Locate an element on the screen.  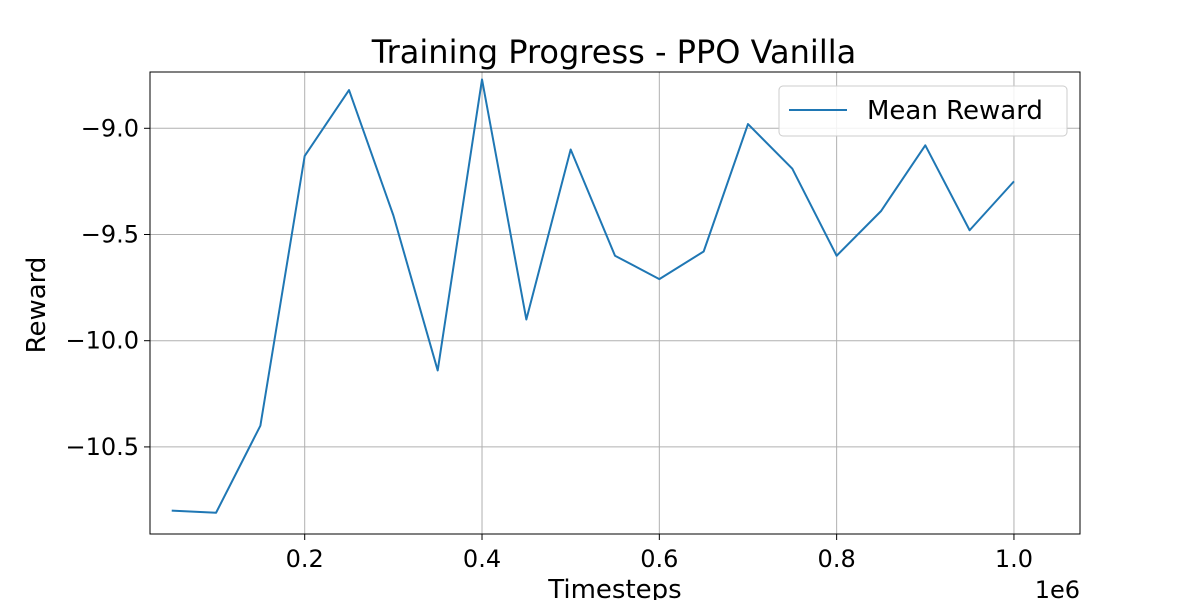
x-offset-label: 1e6 is located at coordinates (1057, 588).